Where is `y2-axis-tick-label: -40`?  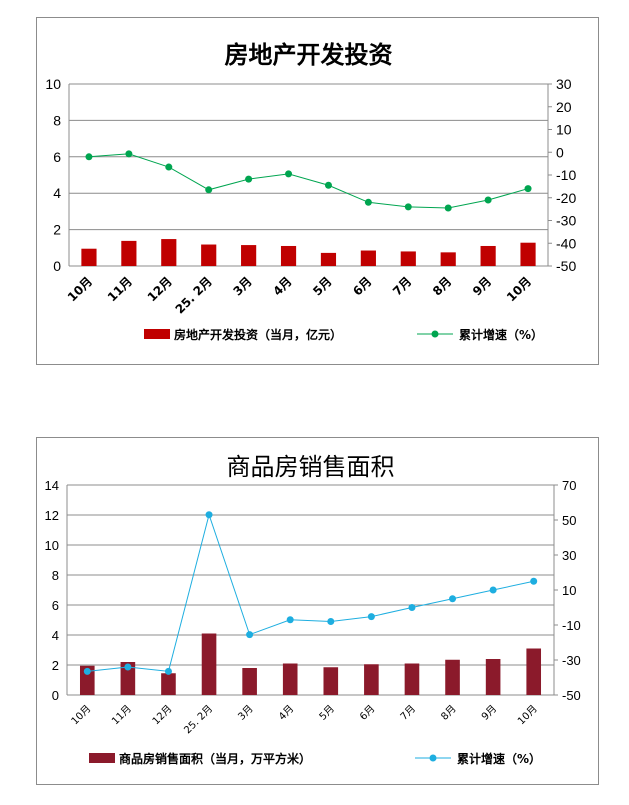 y2-axis-tick-label: -40 is located at coordinates (566, 243).